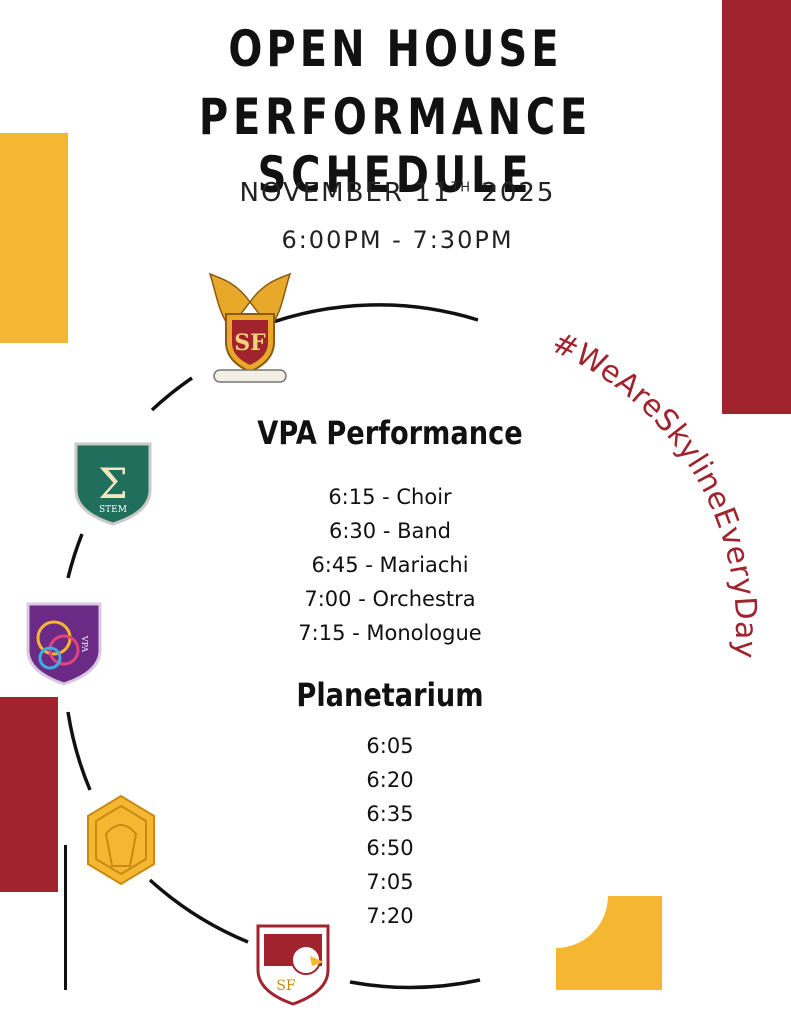 The image size is (791, 1024). What do you see at coordinates (65, 917) in the screenshot?
I see `decorative-vertical-line` at bounding box center [65, 917].